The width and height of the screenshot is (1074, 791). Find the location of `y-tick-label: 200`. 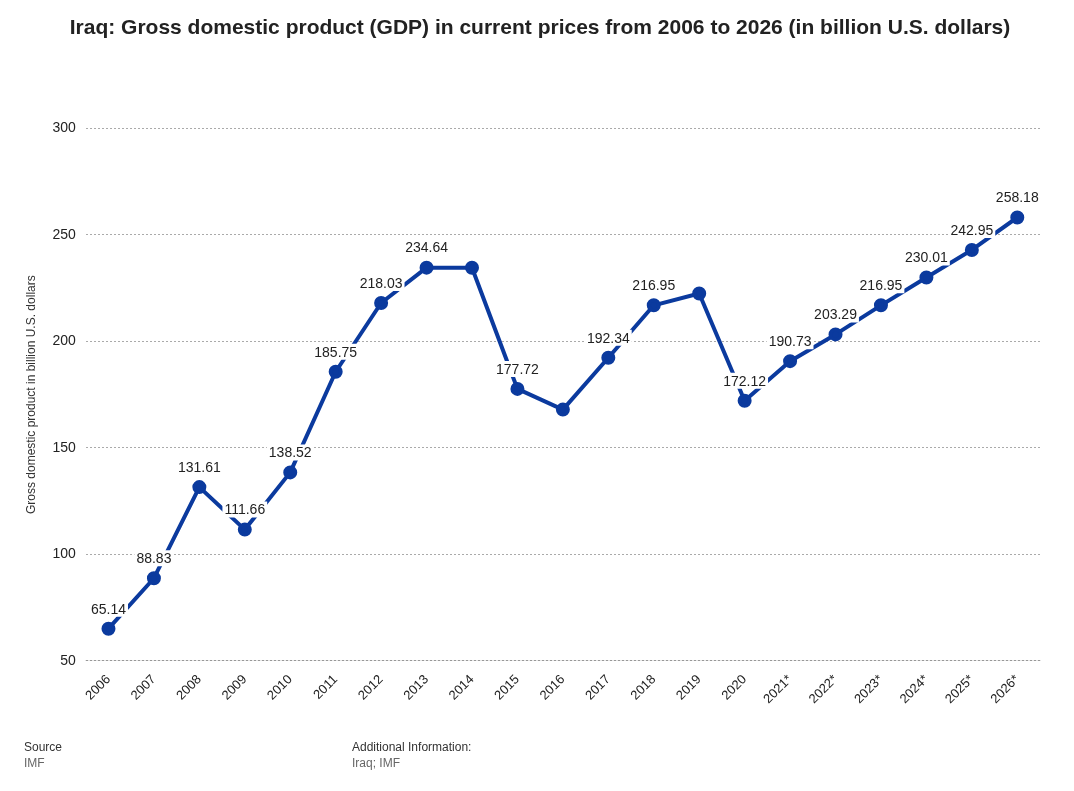

y-tick-label: 200 is located at coordinates (64, 340).